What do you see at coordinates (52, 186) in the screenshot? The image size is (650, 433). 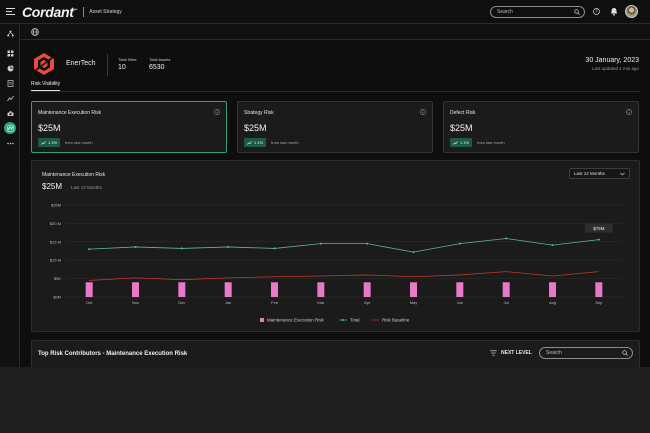 I see `chart-amount: $25M` at bounding box center [52, 186].